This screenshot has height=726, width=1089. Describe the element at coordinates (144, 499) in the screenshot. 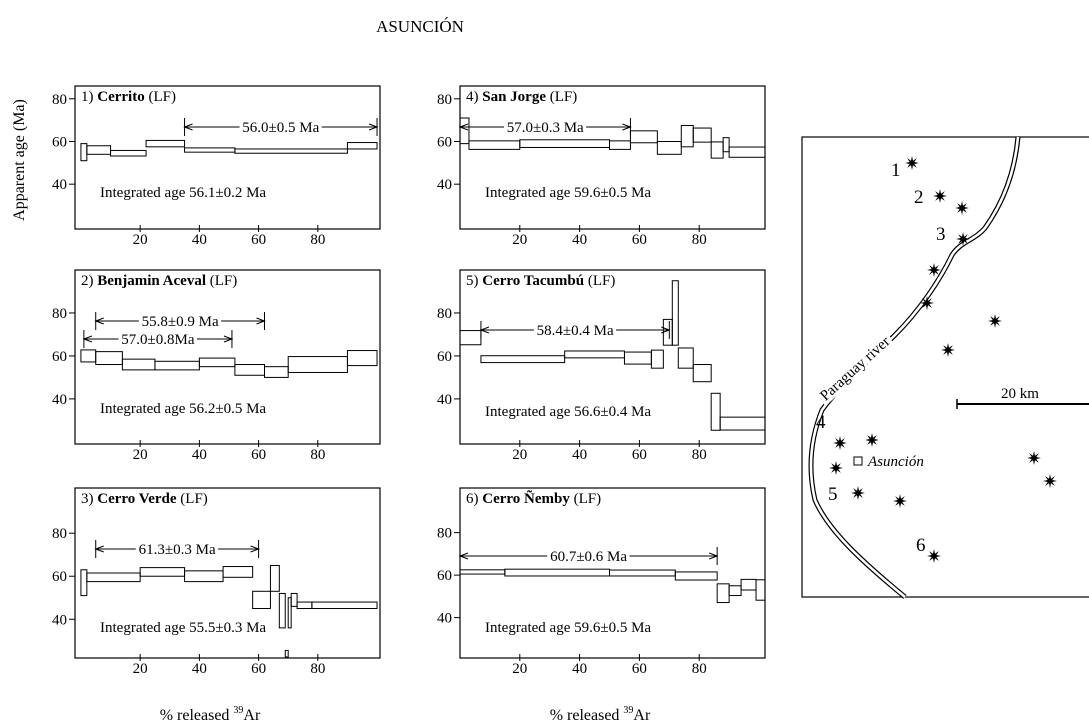

I see `panel-title: 3) Cerro Verde (LF)` at that location.